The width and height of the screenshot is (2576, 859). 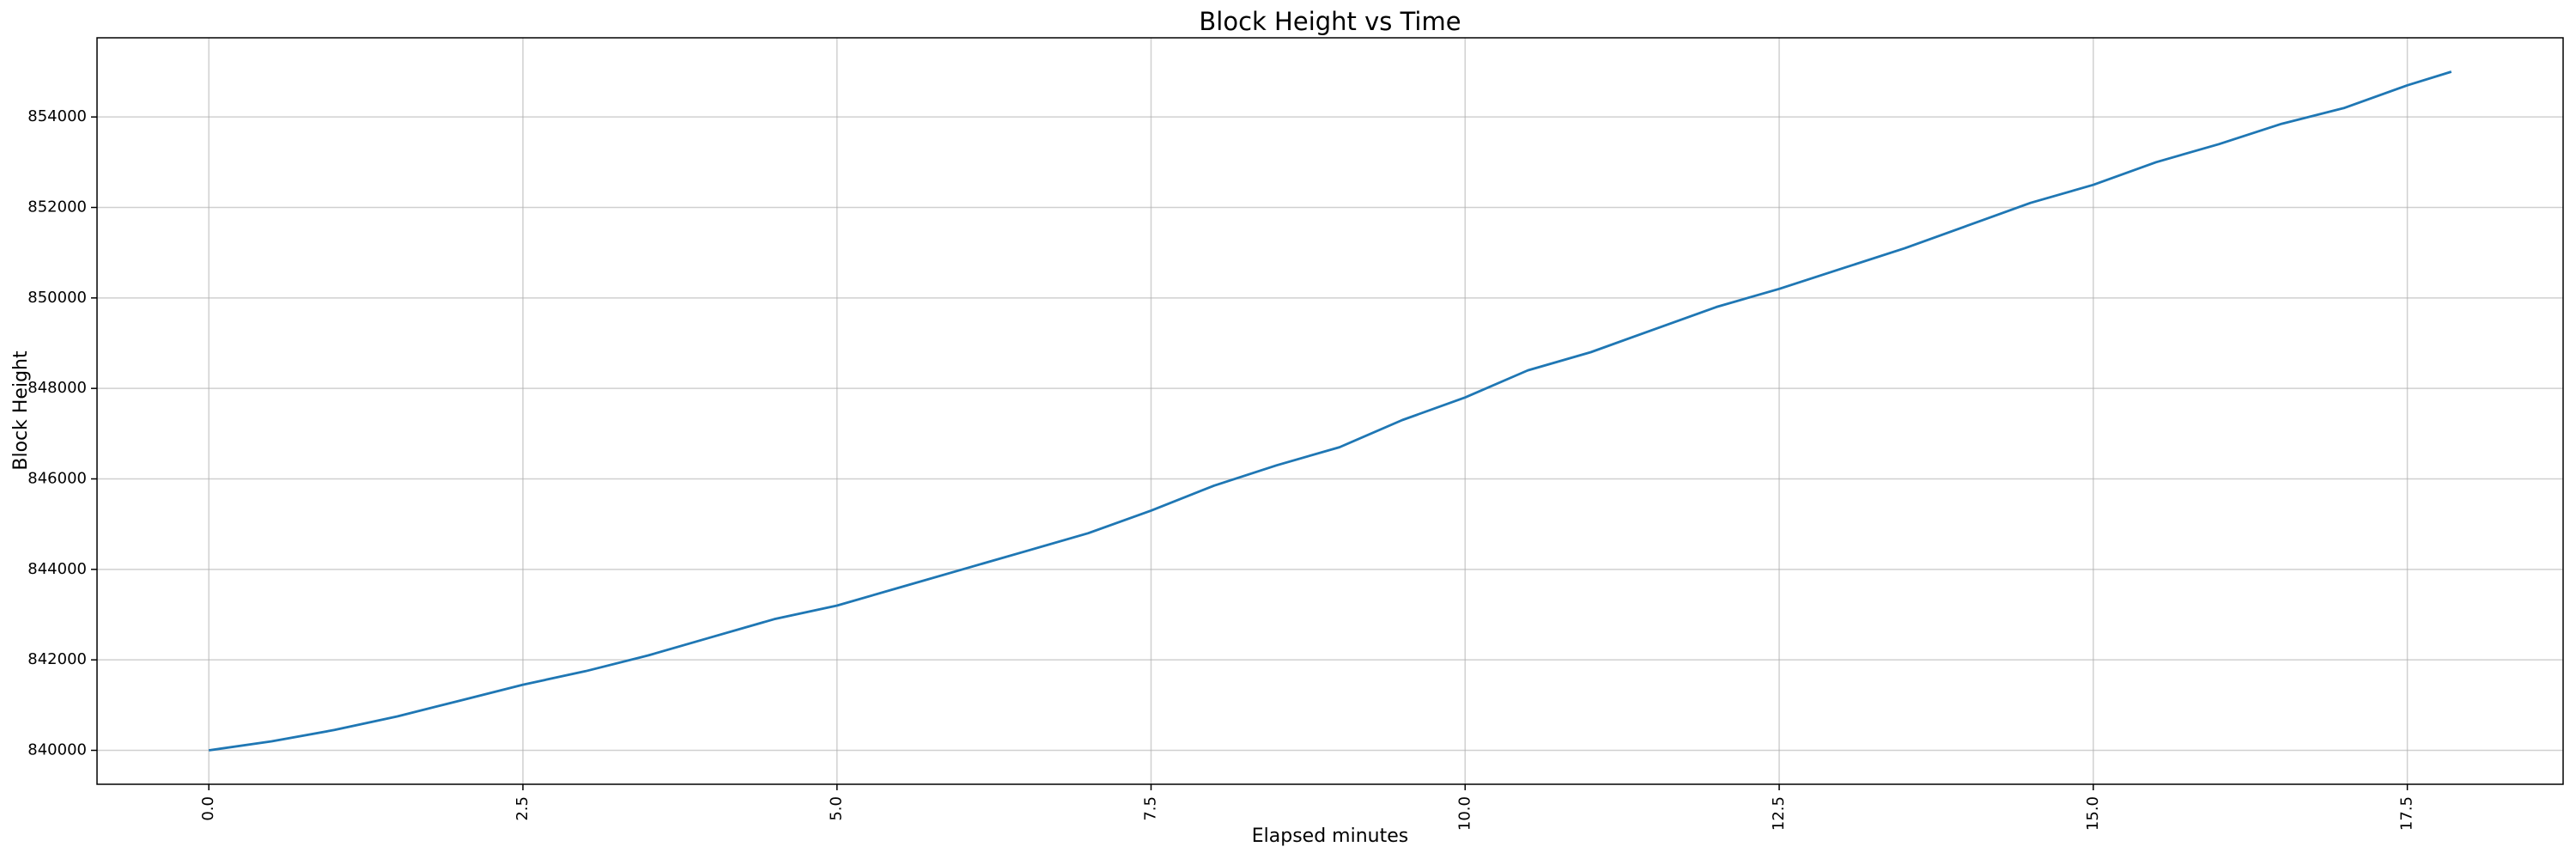 I want to click on x-tick-label: 17.5, so click(x=2407, y=814).